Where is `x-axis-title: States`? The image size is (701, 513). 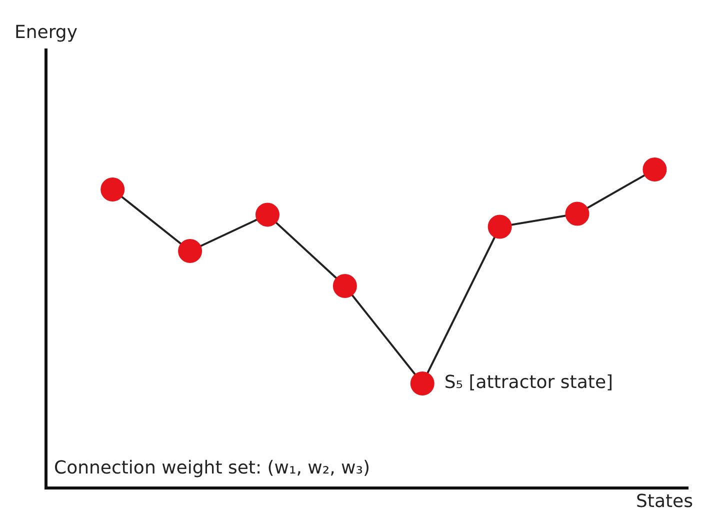 x-axis-title: States is located at coordinates (664, 501).